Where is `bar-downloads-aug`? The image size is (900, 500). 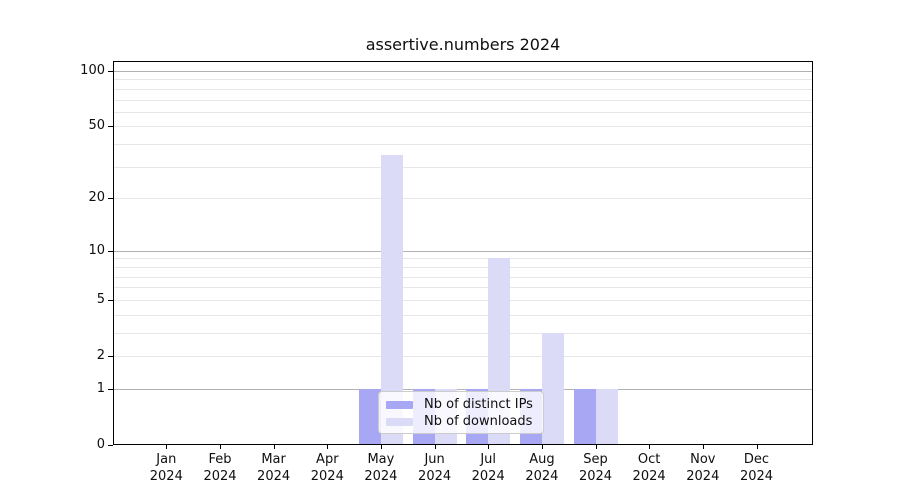 bar-downloads-aug is located at coordinates (552, 388).